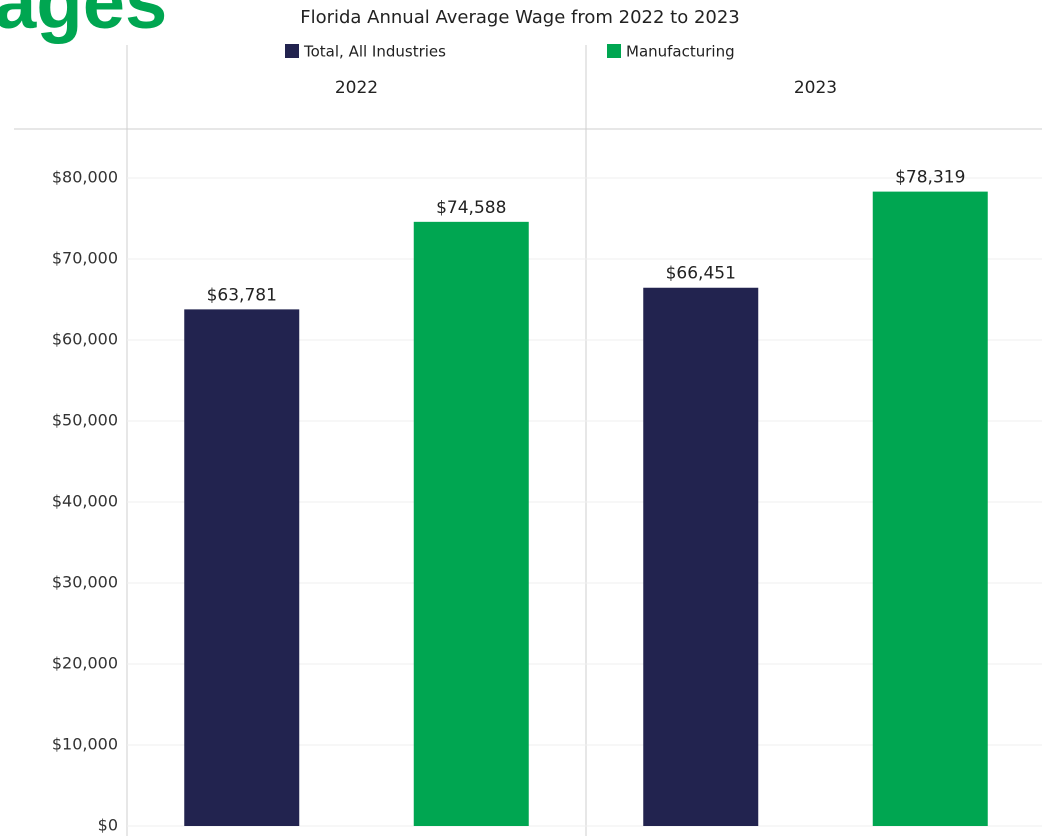 This screenshot has width=1042, height=836. Describe the element at coordinates (108, 825) in the screenshot. I see `y-tick-label: $0` at that location.